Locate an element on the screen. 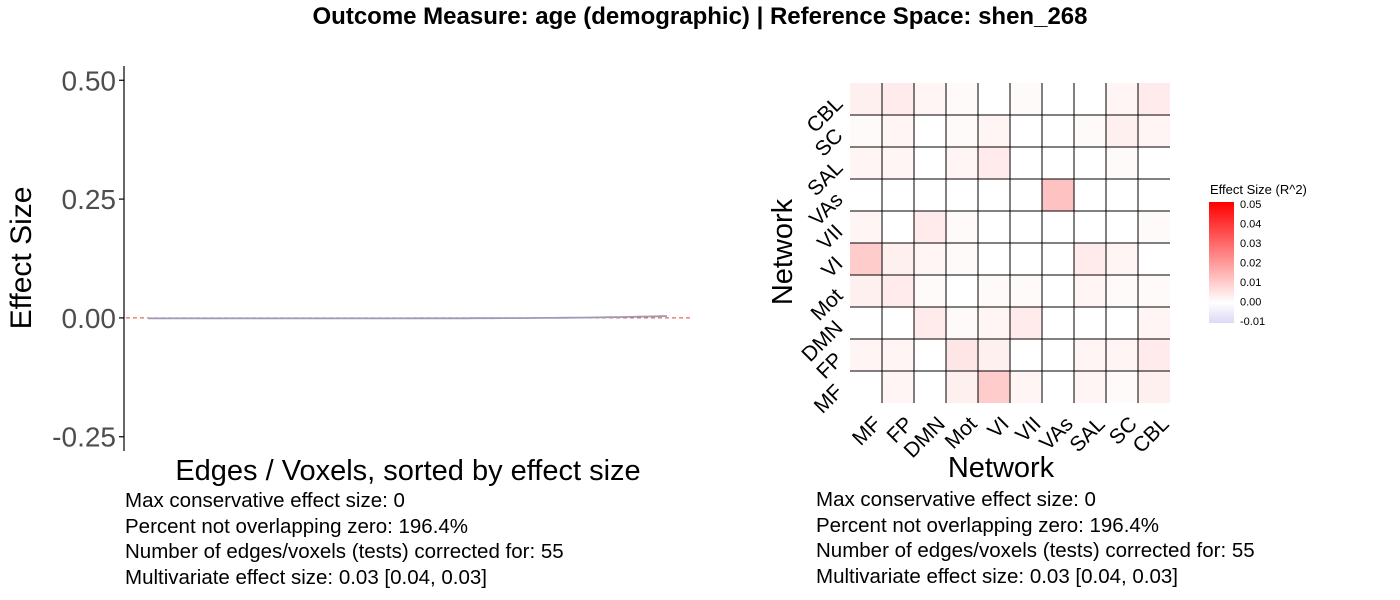 The height and width of the screenshot is (600, 1400). heatmap-x-tick-label: MF is located at coordinates (867, 431).